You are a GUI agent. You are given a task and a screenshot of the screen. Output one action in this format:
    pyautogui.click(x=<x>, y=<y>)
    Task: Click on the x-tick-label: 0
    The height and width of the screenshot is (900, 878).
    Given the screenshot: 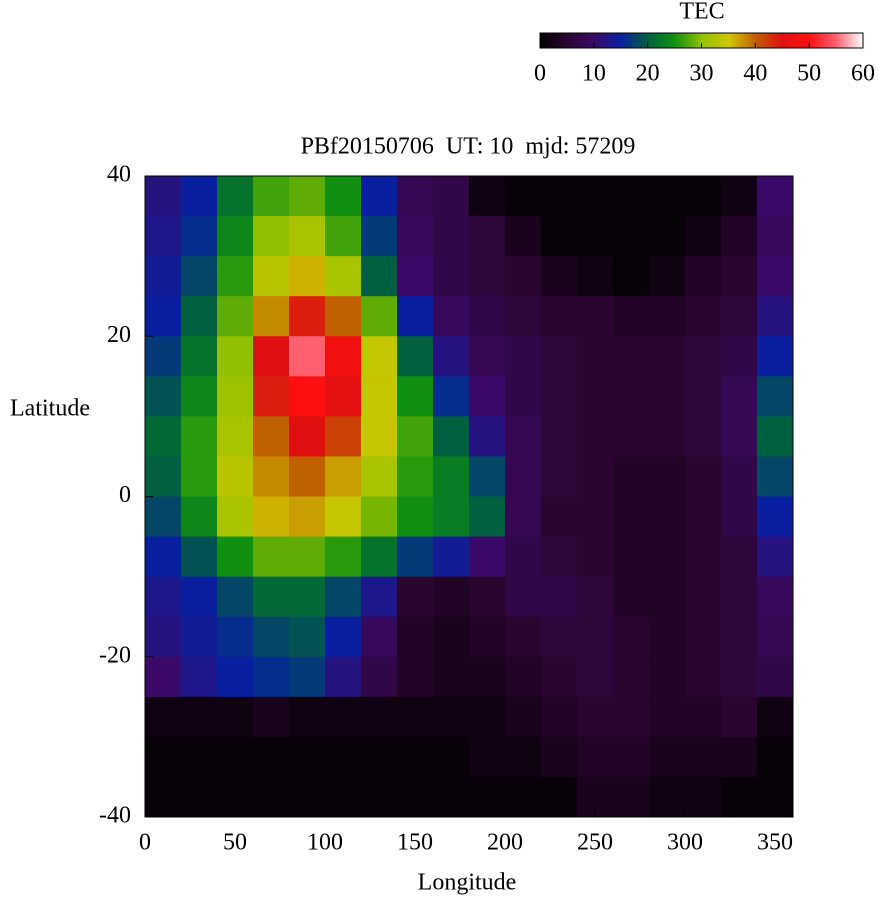 What is the action you would take?
    pyautogui.click(x=145, y=843)
    